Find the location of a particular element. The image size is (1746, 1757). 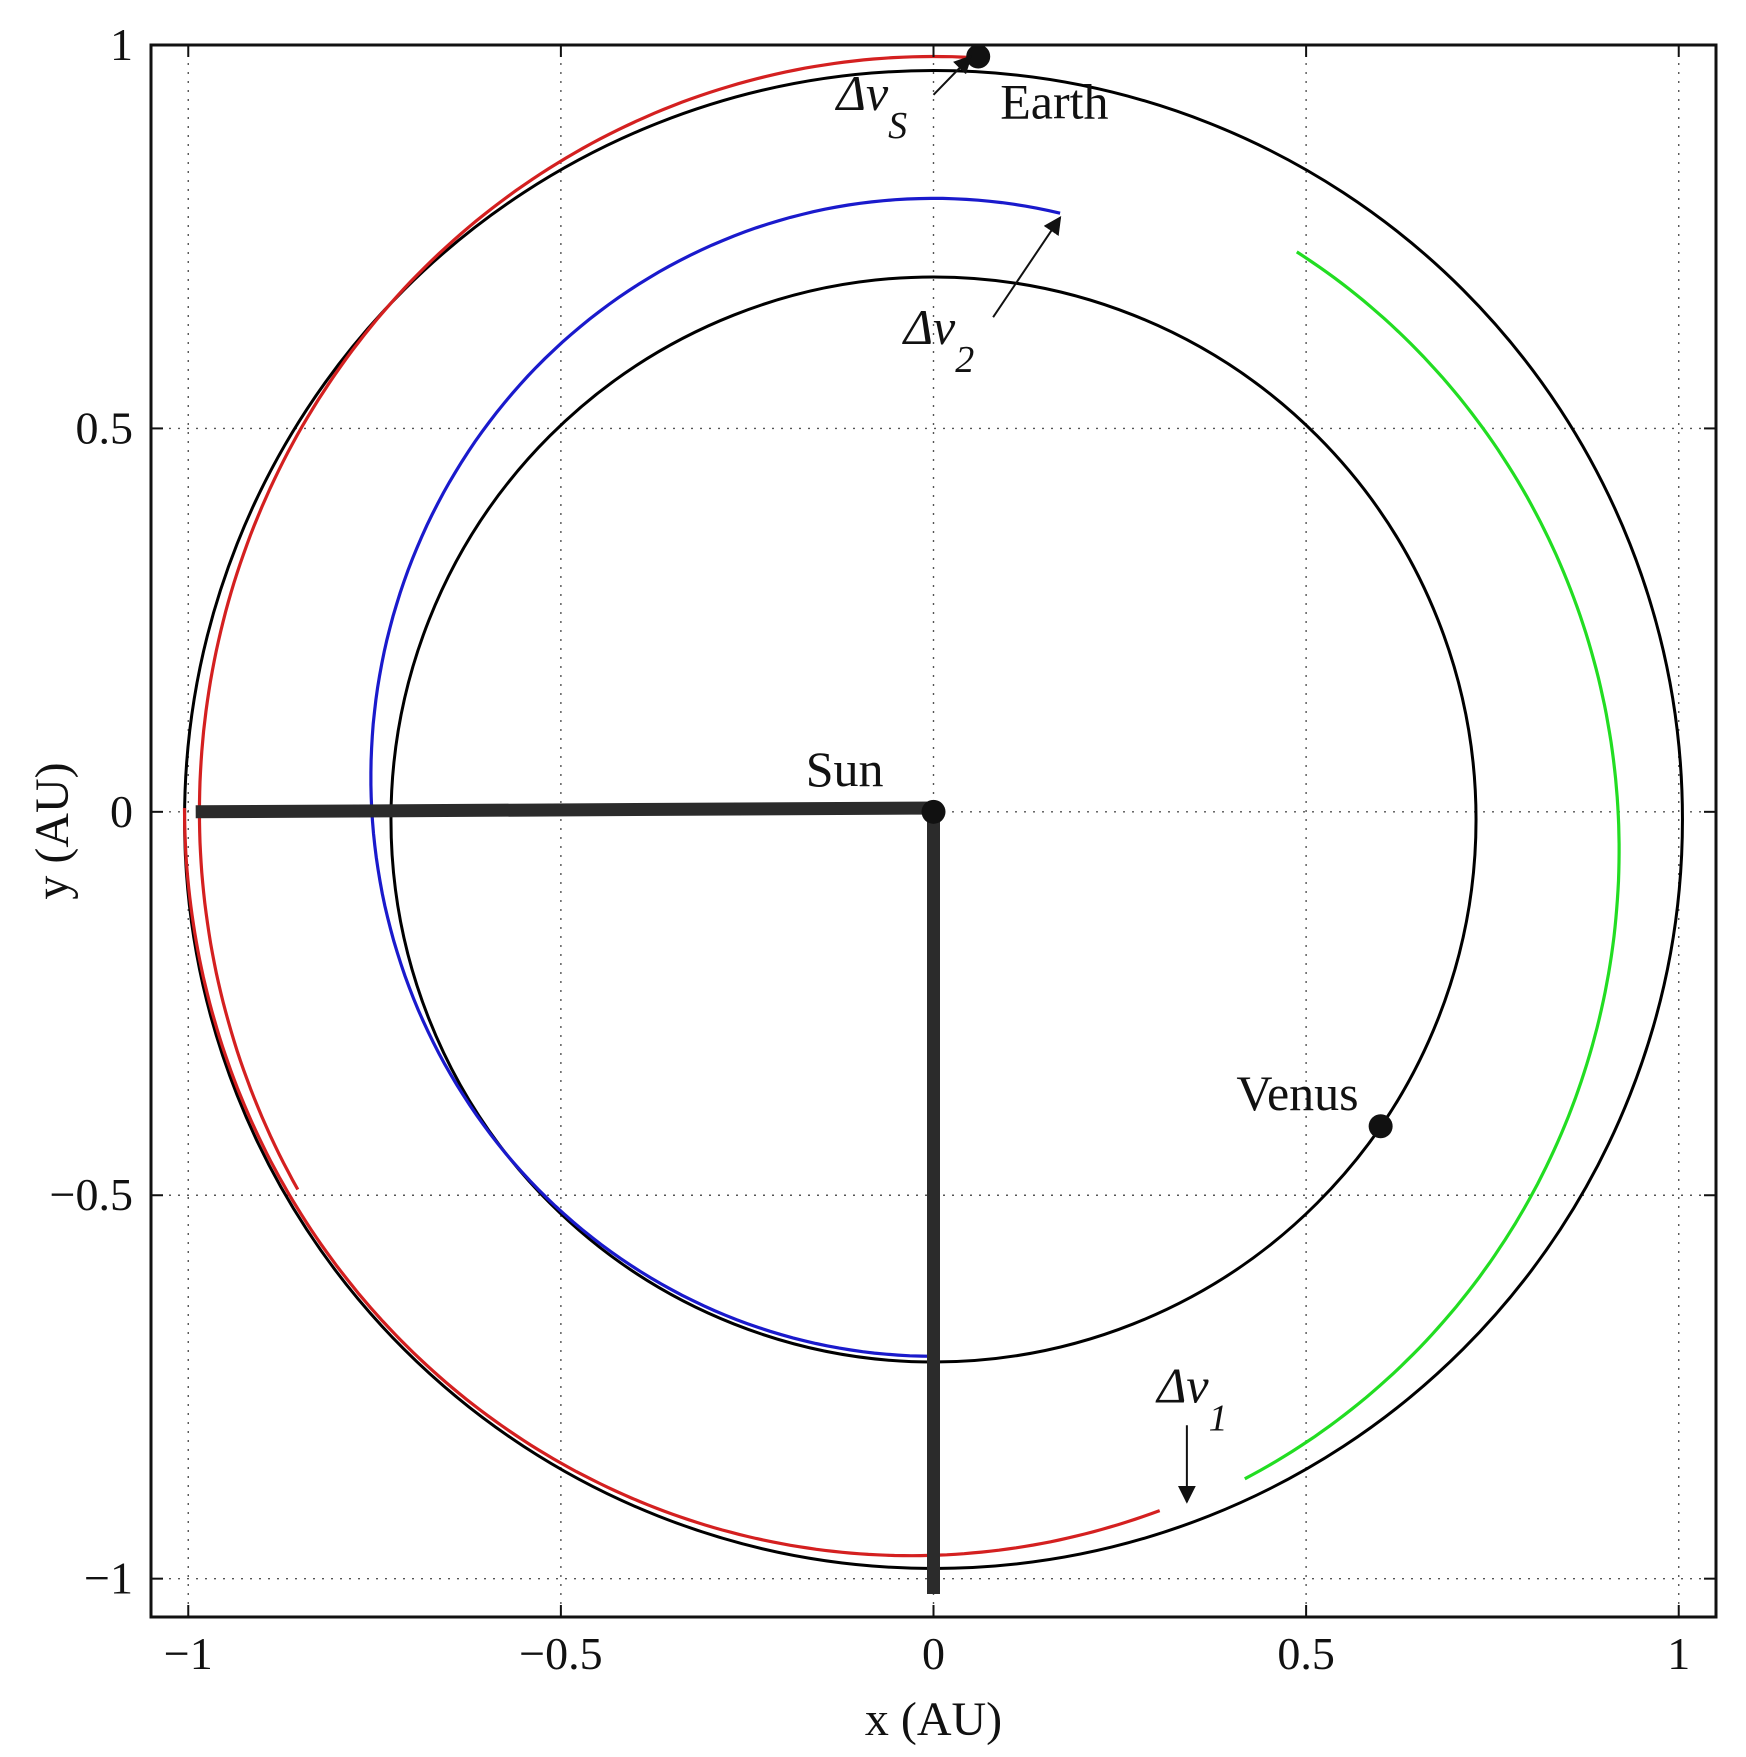

y-tick-label: −1 is located at coordinates (108, 1578).